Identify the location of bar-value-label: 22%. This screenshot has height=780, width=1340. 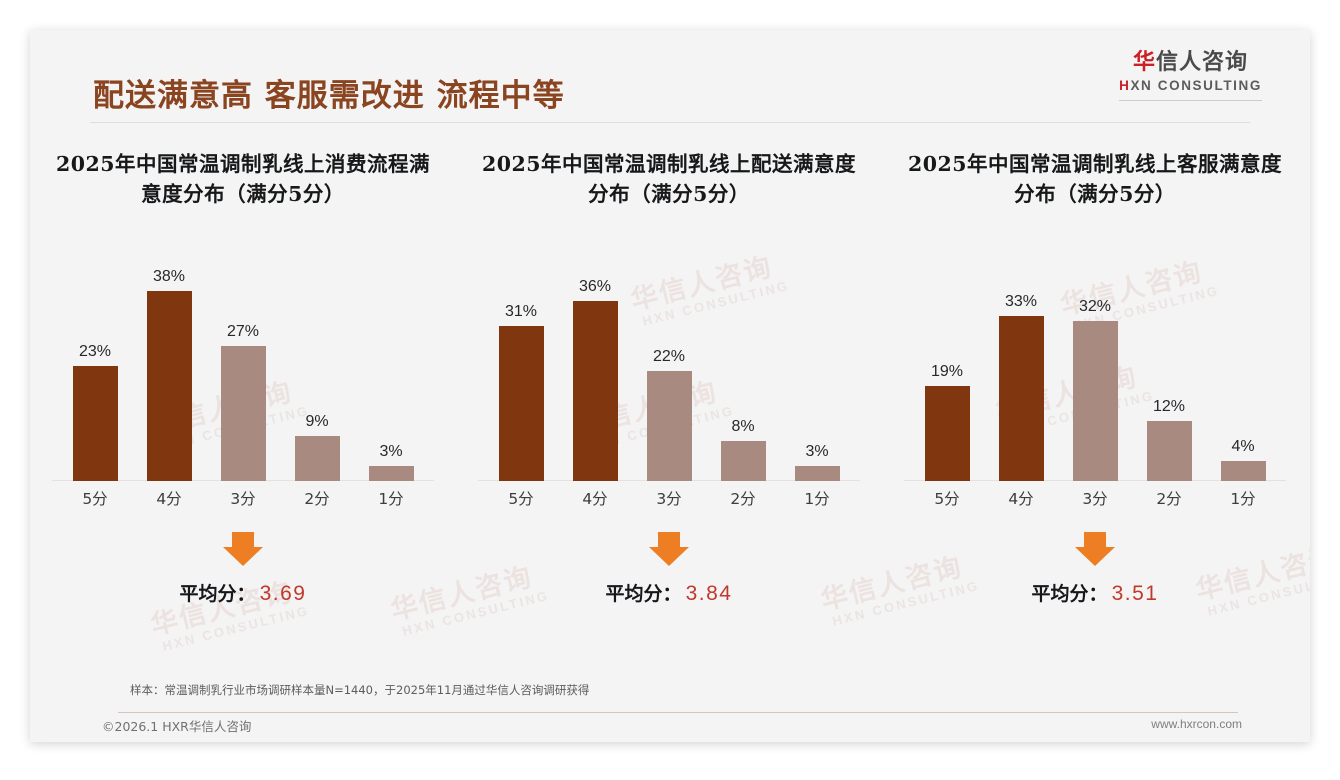
(669, 357).